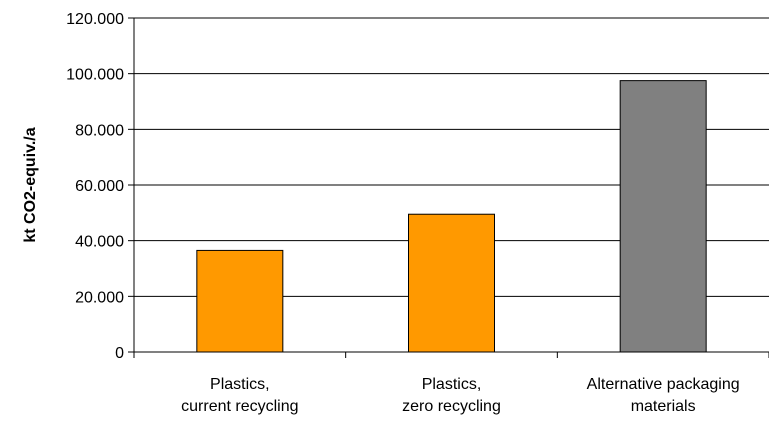 Image resolution: width=769 pixels, height=421 pixels. Describe the element at coordinates (239, 406) in the screenshot. I see `category-label: current recycling` at that location.